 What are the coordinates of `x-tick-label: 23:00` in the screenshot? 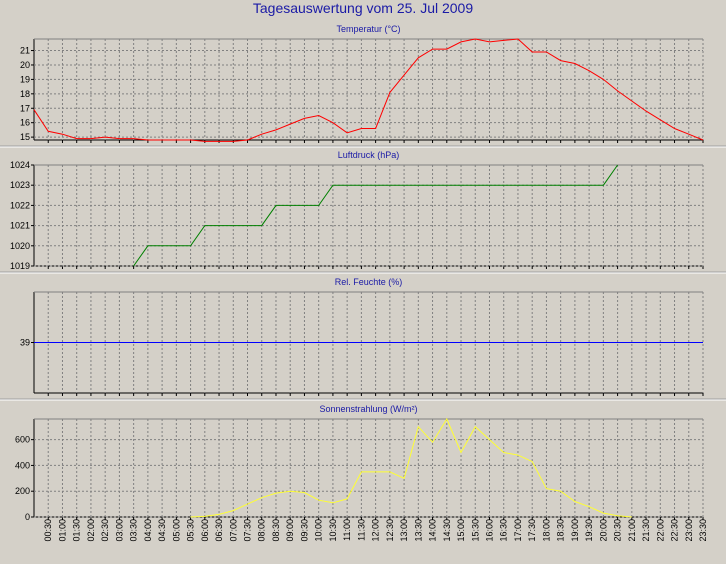 It's located at (689, 530).